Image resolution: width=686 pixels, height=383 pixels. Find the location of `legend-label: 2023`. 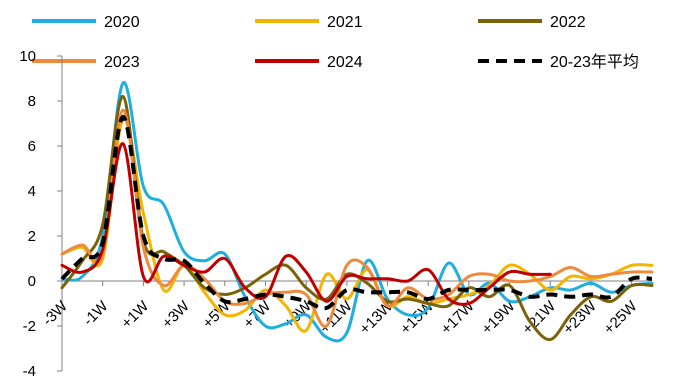

legend-label: 2023 is located at coordinates (122, 62).